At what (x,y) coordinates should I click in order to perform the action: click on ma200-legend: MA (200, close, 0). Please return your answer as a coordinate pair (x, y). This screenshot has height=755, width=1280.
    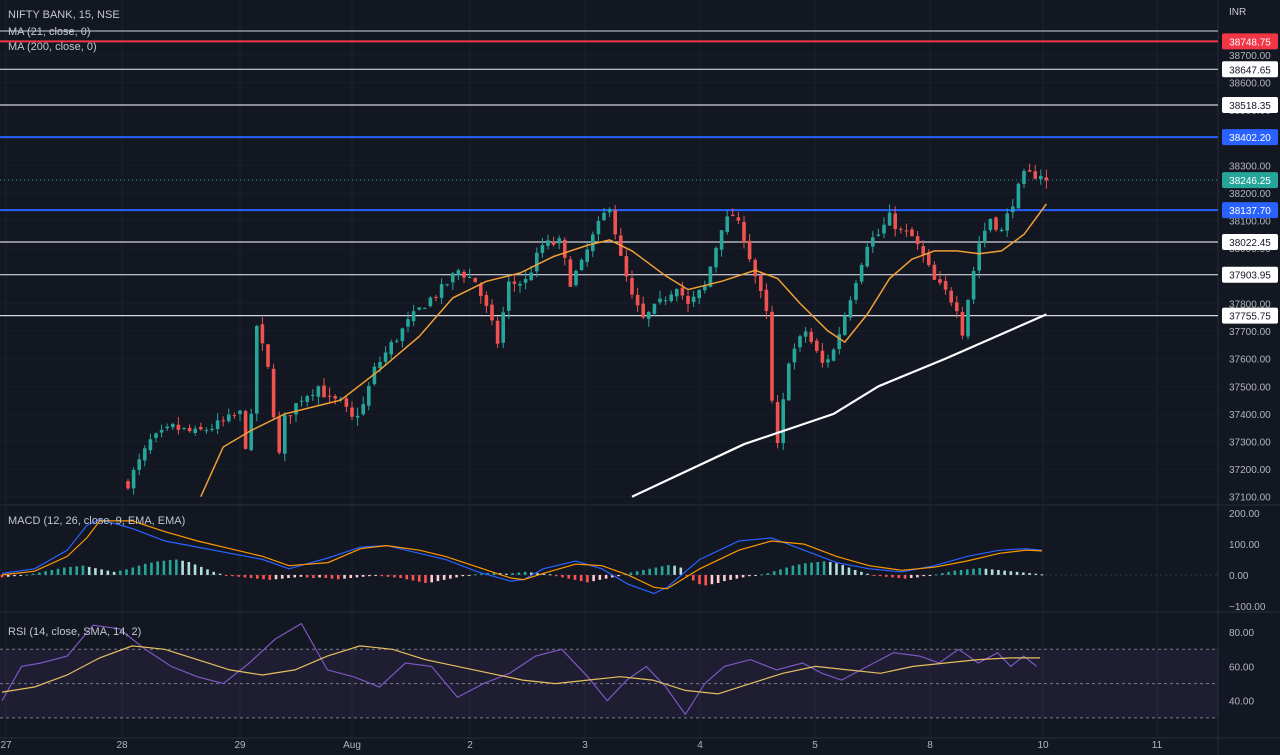
    Looking at the image, I should click on (52, 47).